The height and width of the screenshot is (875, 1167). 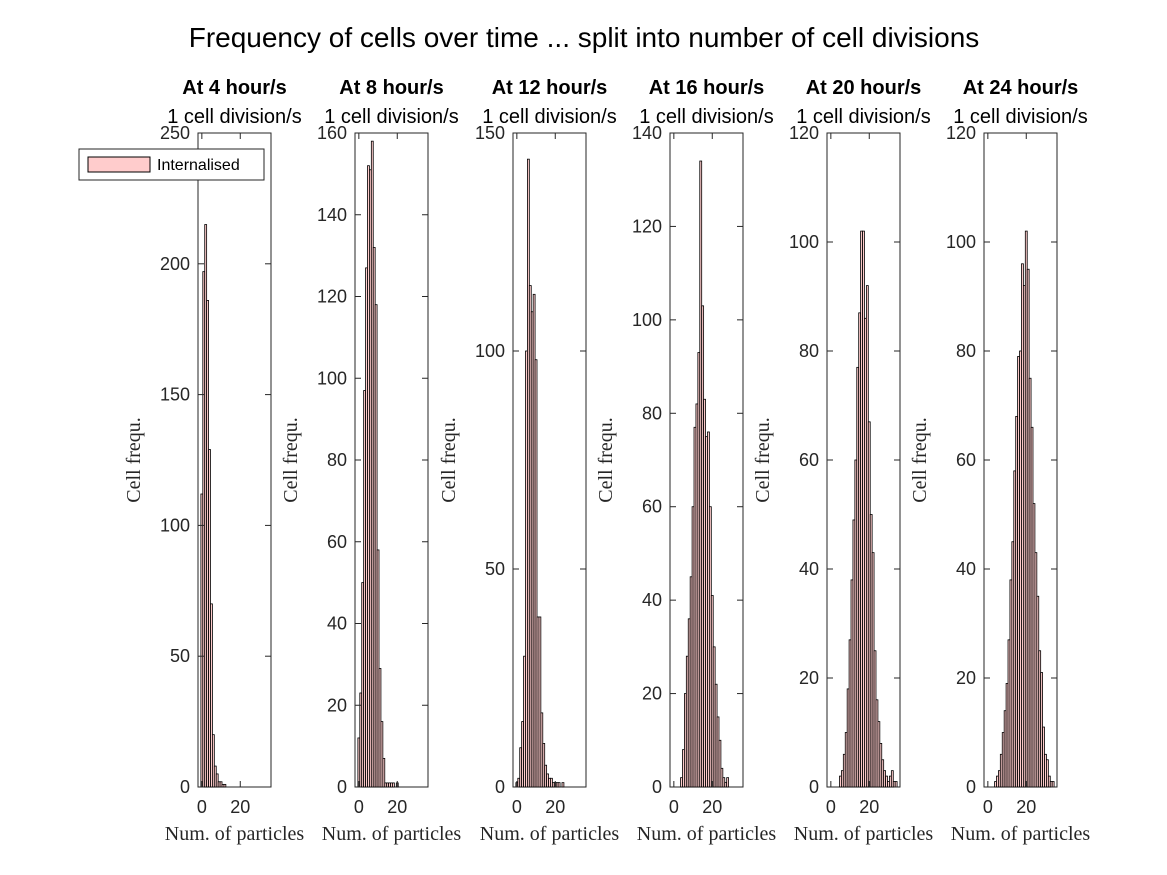 I want to click on y-tick-label: 250, so click(x=175, y=133).